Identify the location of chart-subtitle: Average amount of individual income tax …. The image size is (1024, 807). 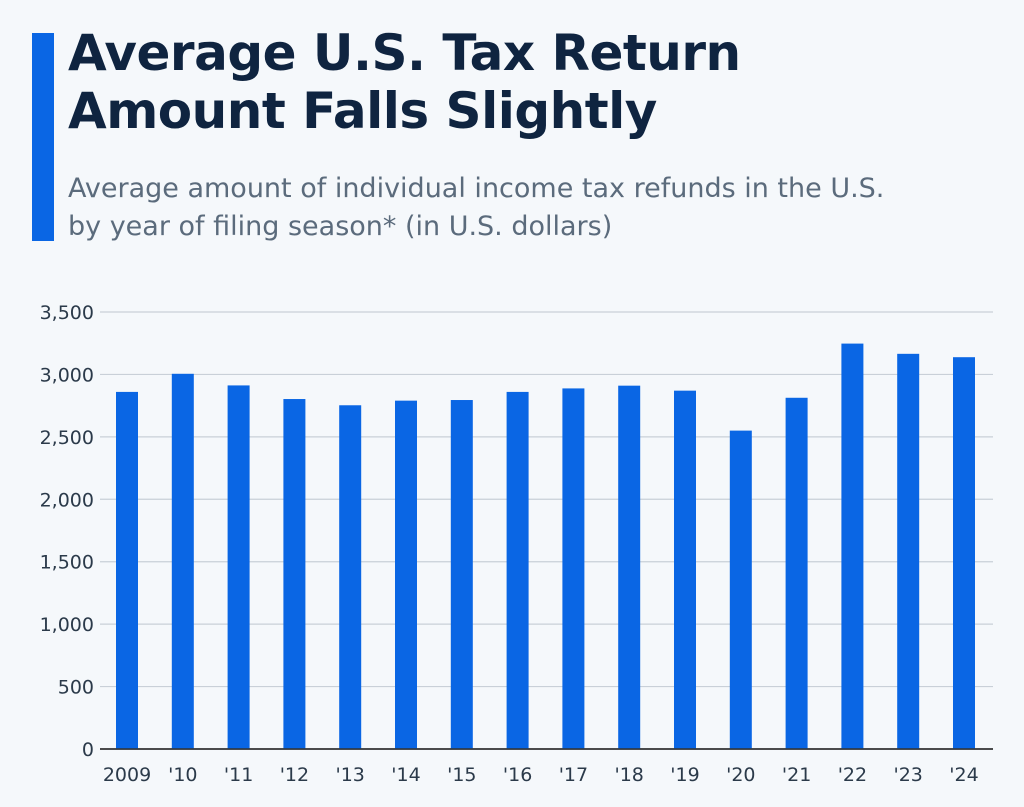
(538, 208).